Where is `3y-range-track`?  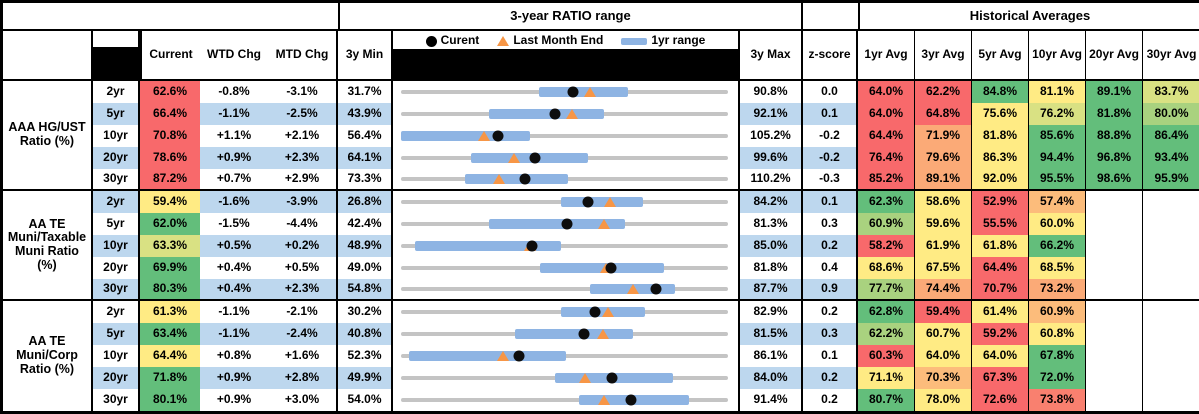 3y-range-track is located at coordinates (564, 289).